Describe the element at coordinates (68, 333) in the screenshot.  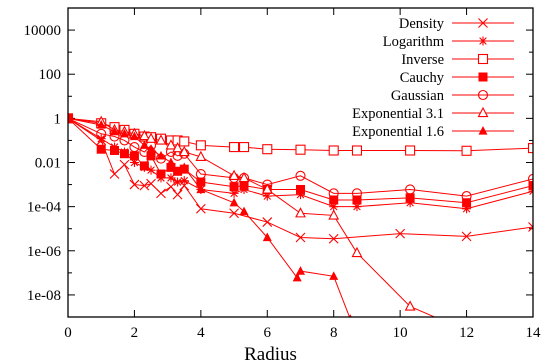
I see `x-tick-label: 0` at that location.